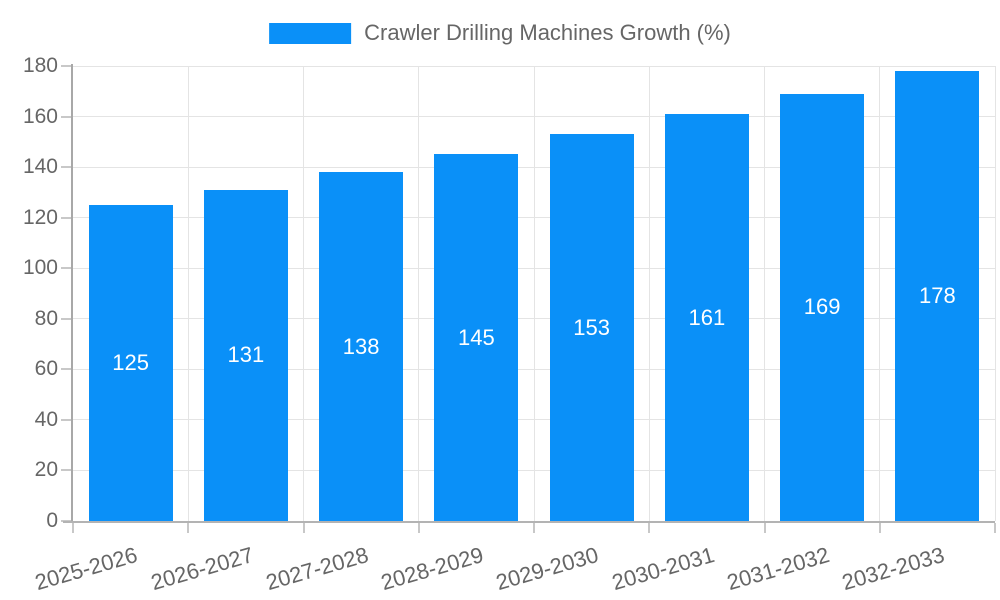  I want to click on y-tick-label: 20, so click(46, 470).